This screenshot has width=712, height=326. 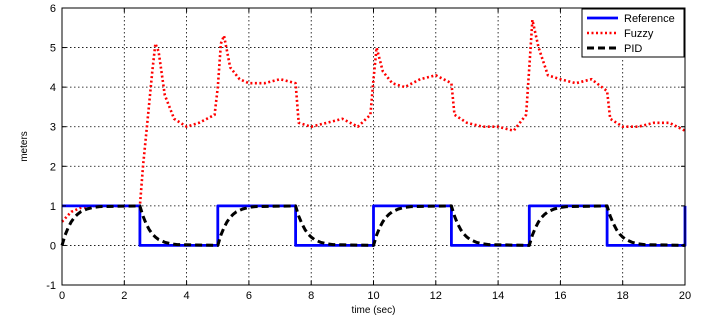 I want to click on x-tick-label: 0, so click(x=62, y=296).